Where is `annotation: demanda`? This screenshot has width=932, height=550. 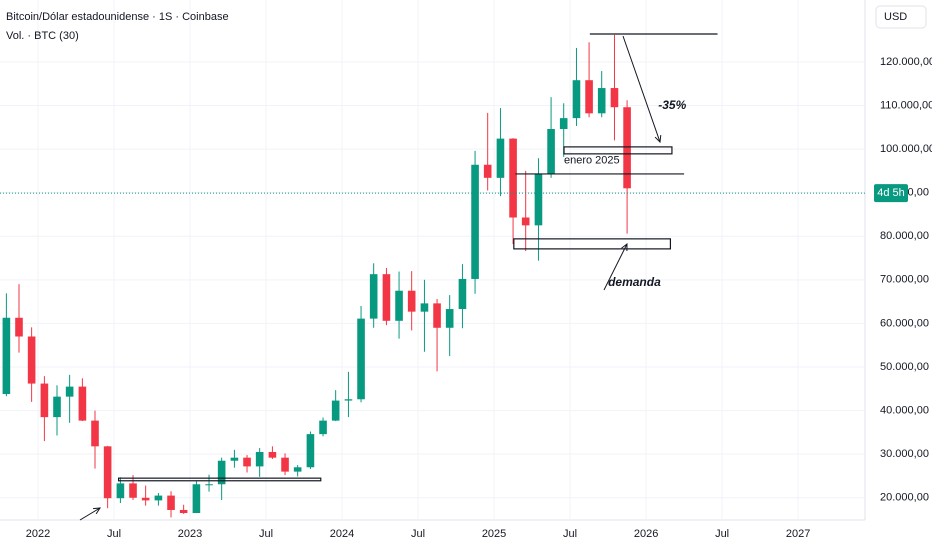
annotation: demanda is located at coordinates (634, 282).